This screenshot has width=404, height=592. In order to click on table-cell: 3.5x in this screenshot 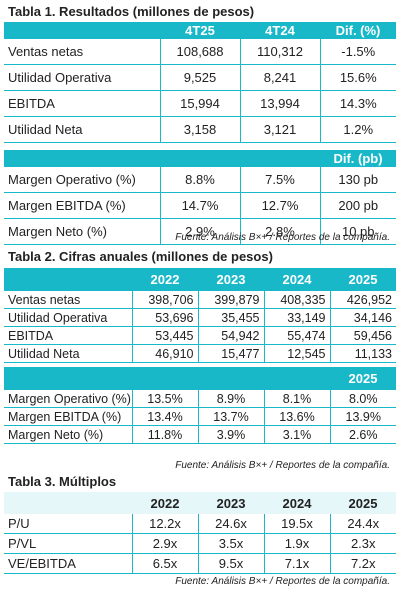, I will do `click(230, 543)`.